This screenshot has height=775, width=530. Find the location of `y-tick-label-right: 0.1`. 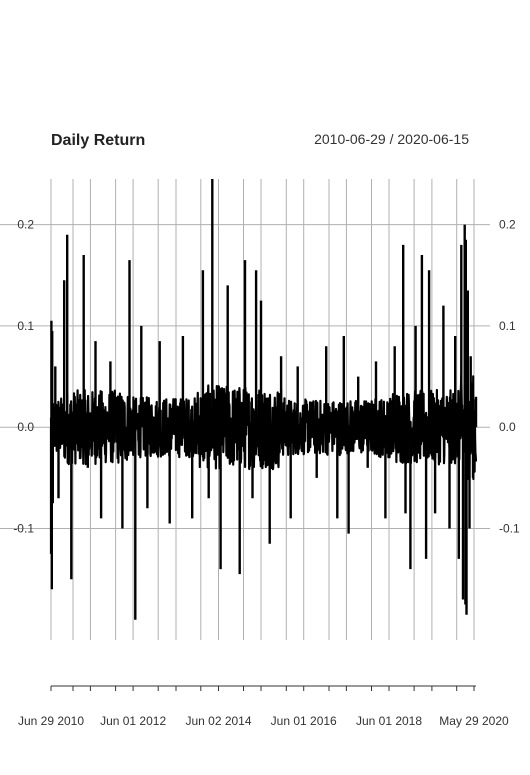

y-tick-label-right: 0.1 is located at coordinates (507, 326).